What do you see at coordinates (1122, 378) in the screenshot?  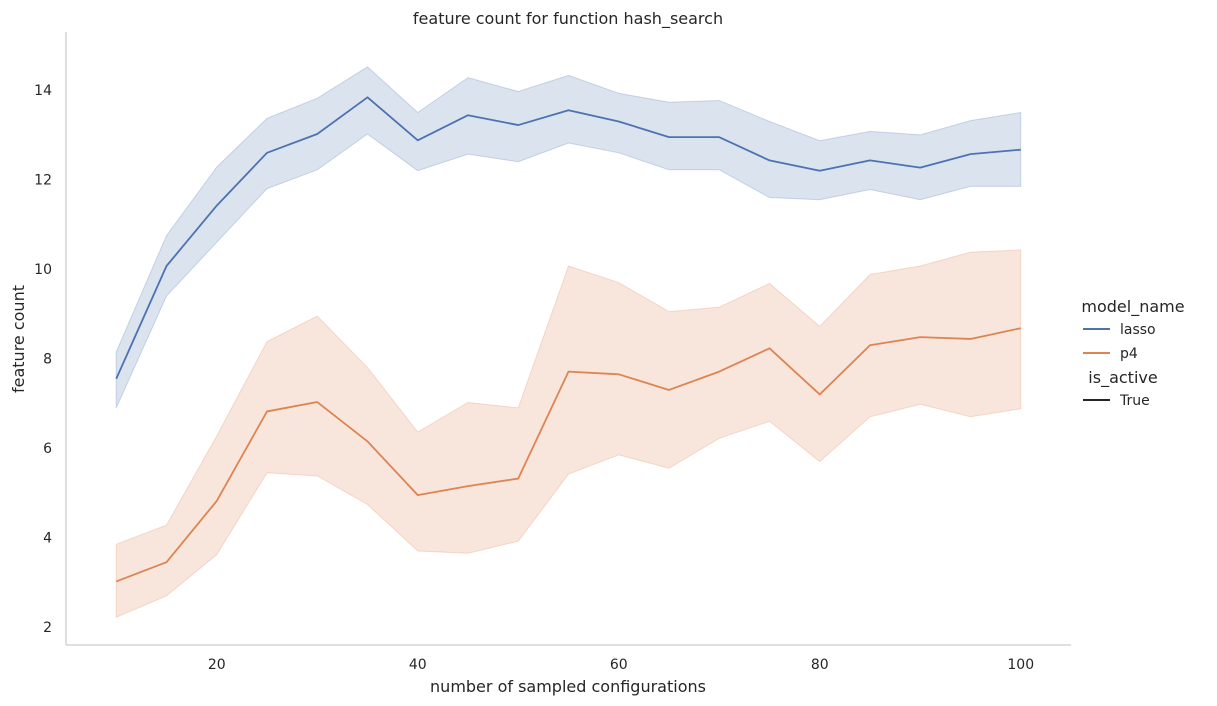 I see `legend-style-title: is_active` at bounding box center [1122, 378].